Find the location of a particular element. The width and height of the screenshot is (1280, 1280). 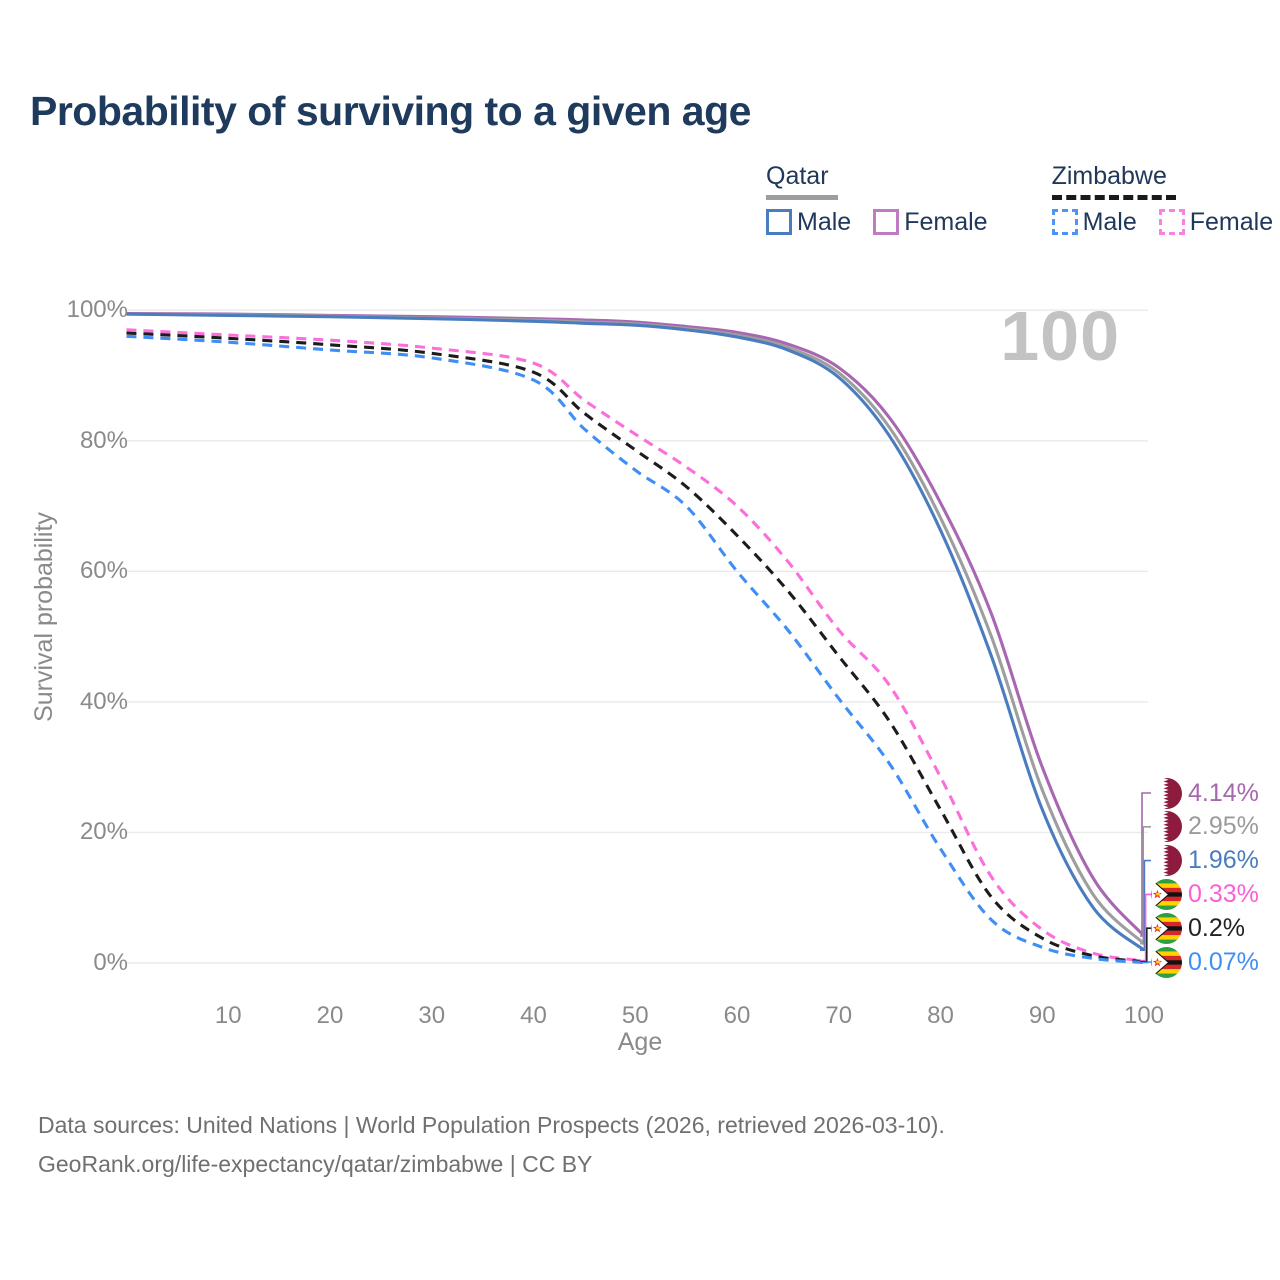

end-label-value: 4.14% is located at coordinates (1223, 792).